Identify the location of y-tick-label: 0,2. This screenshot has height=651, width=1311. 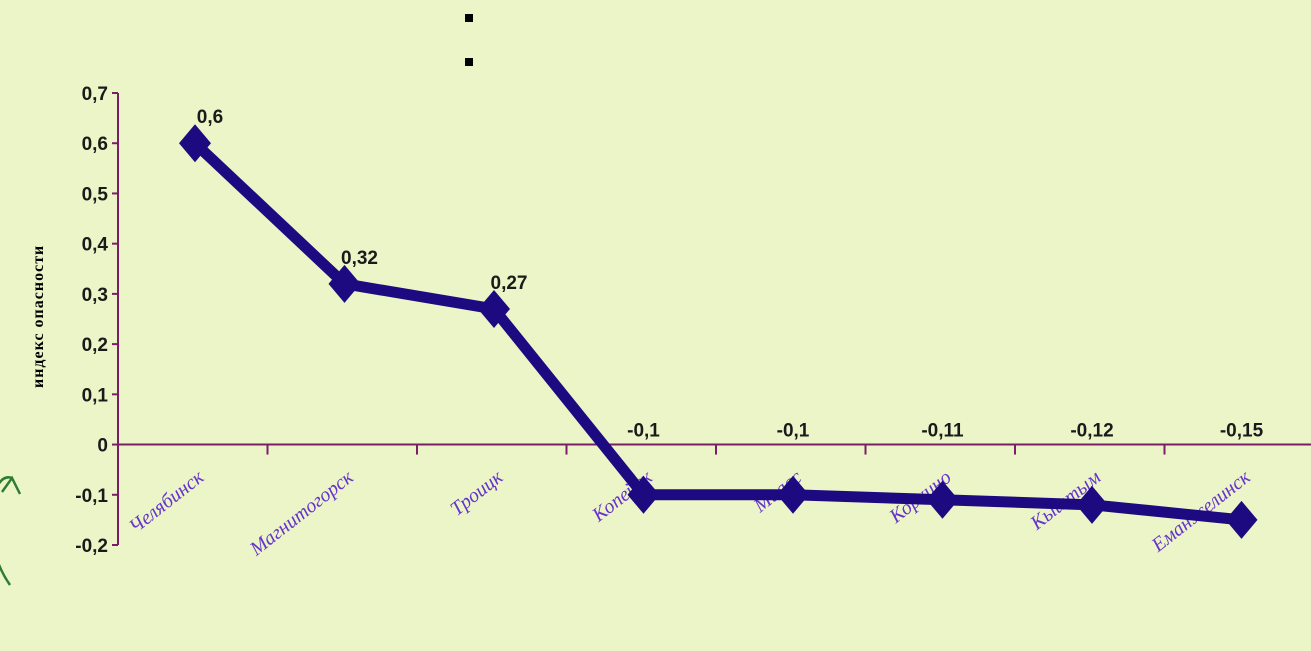
(95, 345).